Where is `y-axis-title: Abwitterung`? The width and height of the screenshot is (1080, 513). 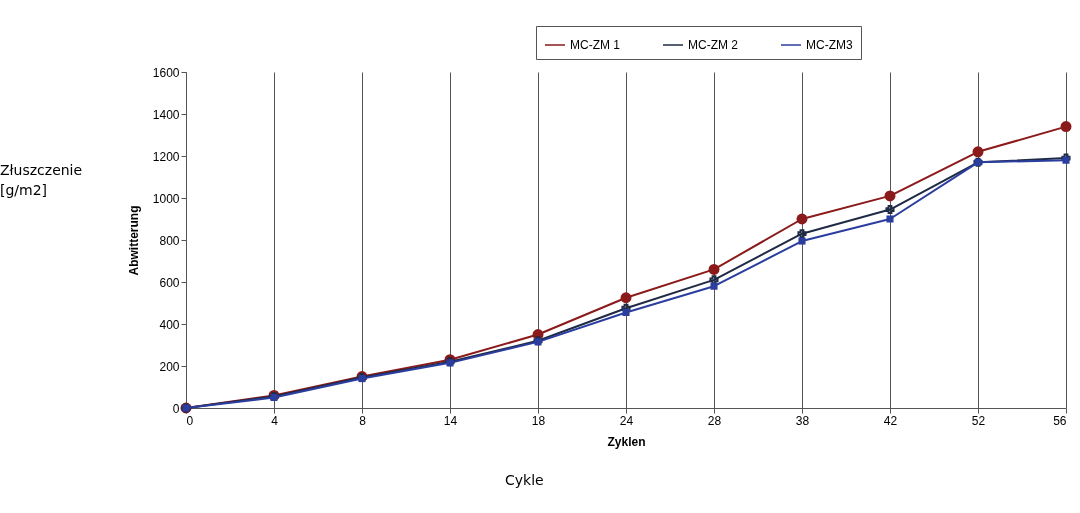 y-axis-title: Abwitterung is located at coordinates (133, 240).